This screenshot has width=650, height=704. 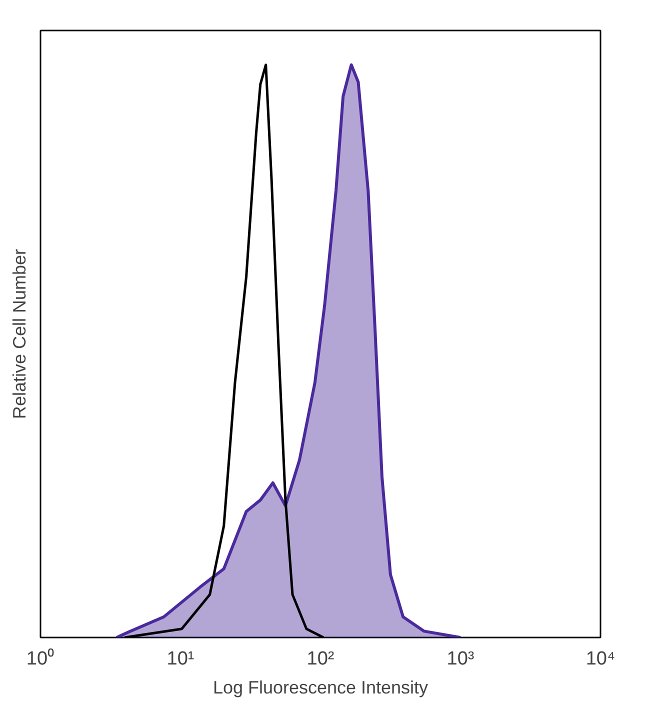 What do you see at coordinates (40, 659) in the screenshot?
I see `x-tick-label: 10⁰` at bounding box center [40, 659].